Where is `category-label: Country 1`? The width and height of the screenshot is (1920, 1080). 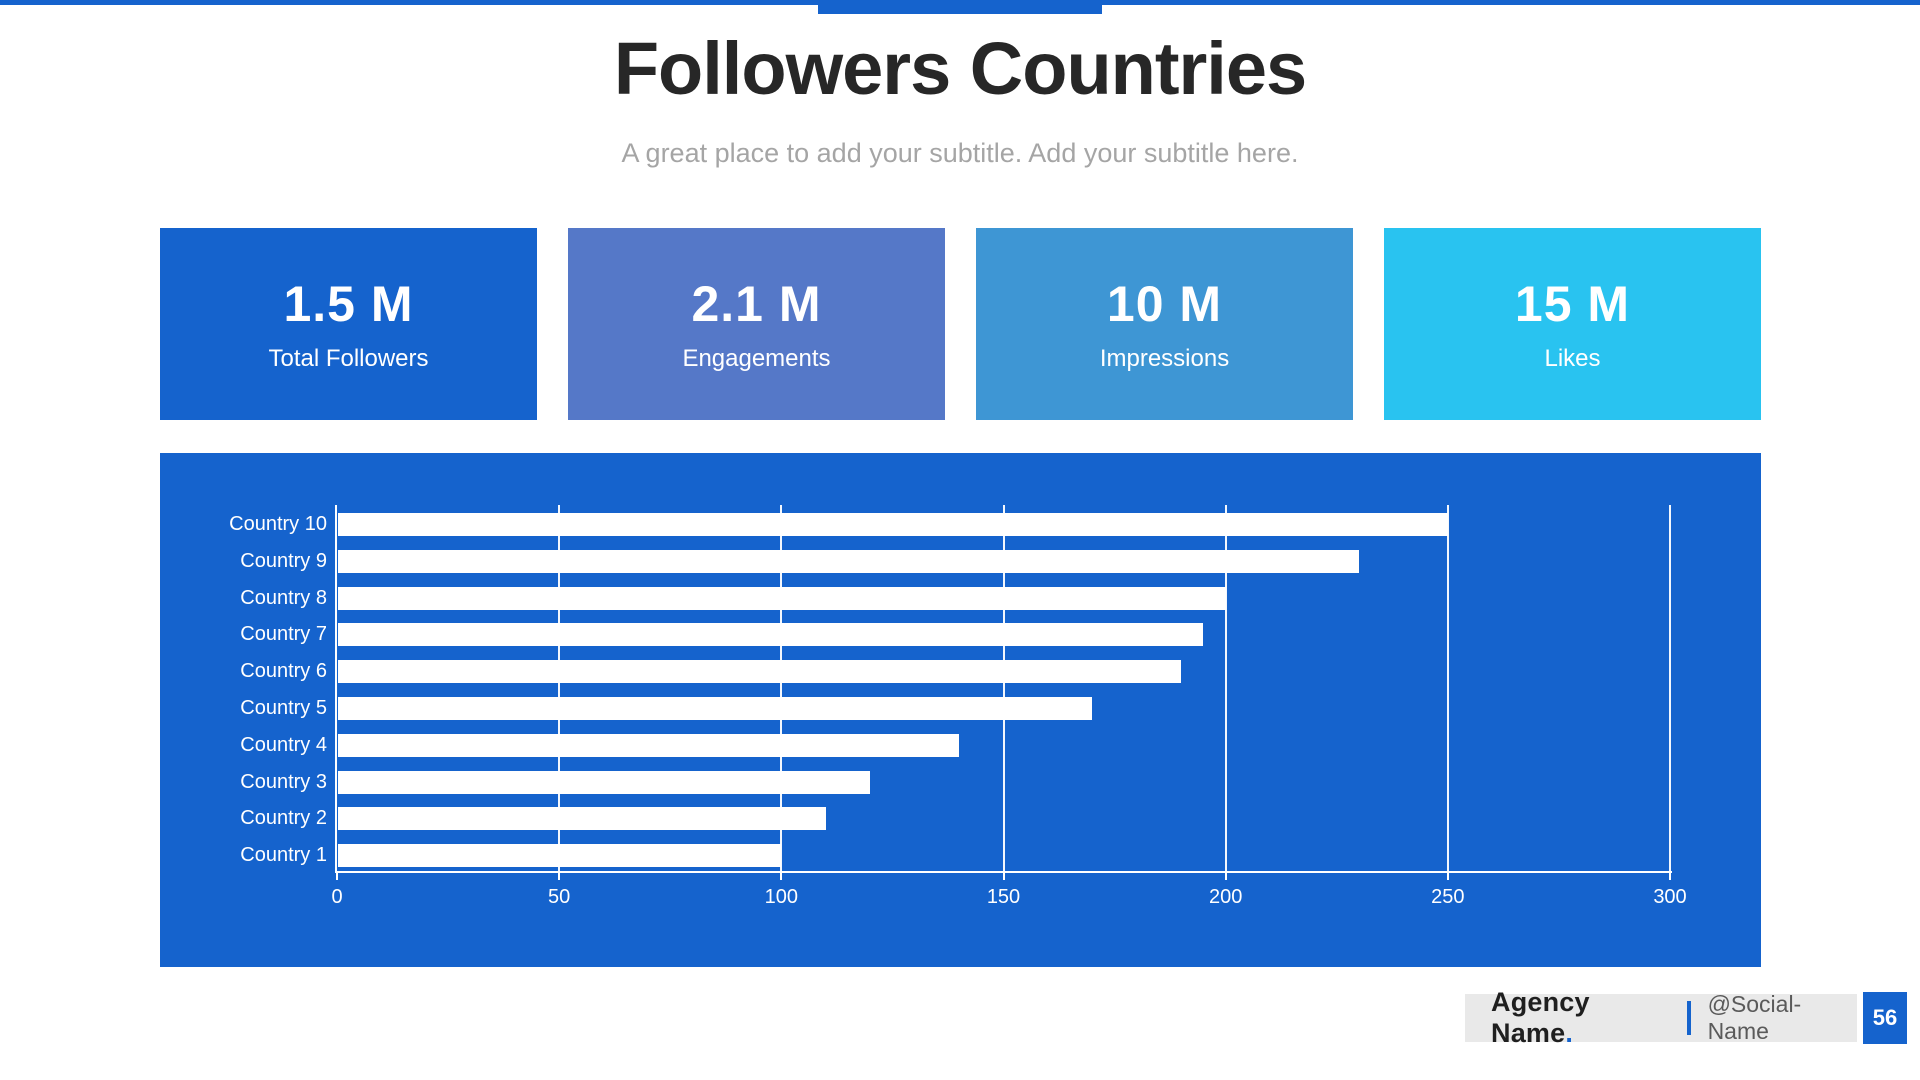 category-label: Country 1 is located at coordinates (283, 855).